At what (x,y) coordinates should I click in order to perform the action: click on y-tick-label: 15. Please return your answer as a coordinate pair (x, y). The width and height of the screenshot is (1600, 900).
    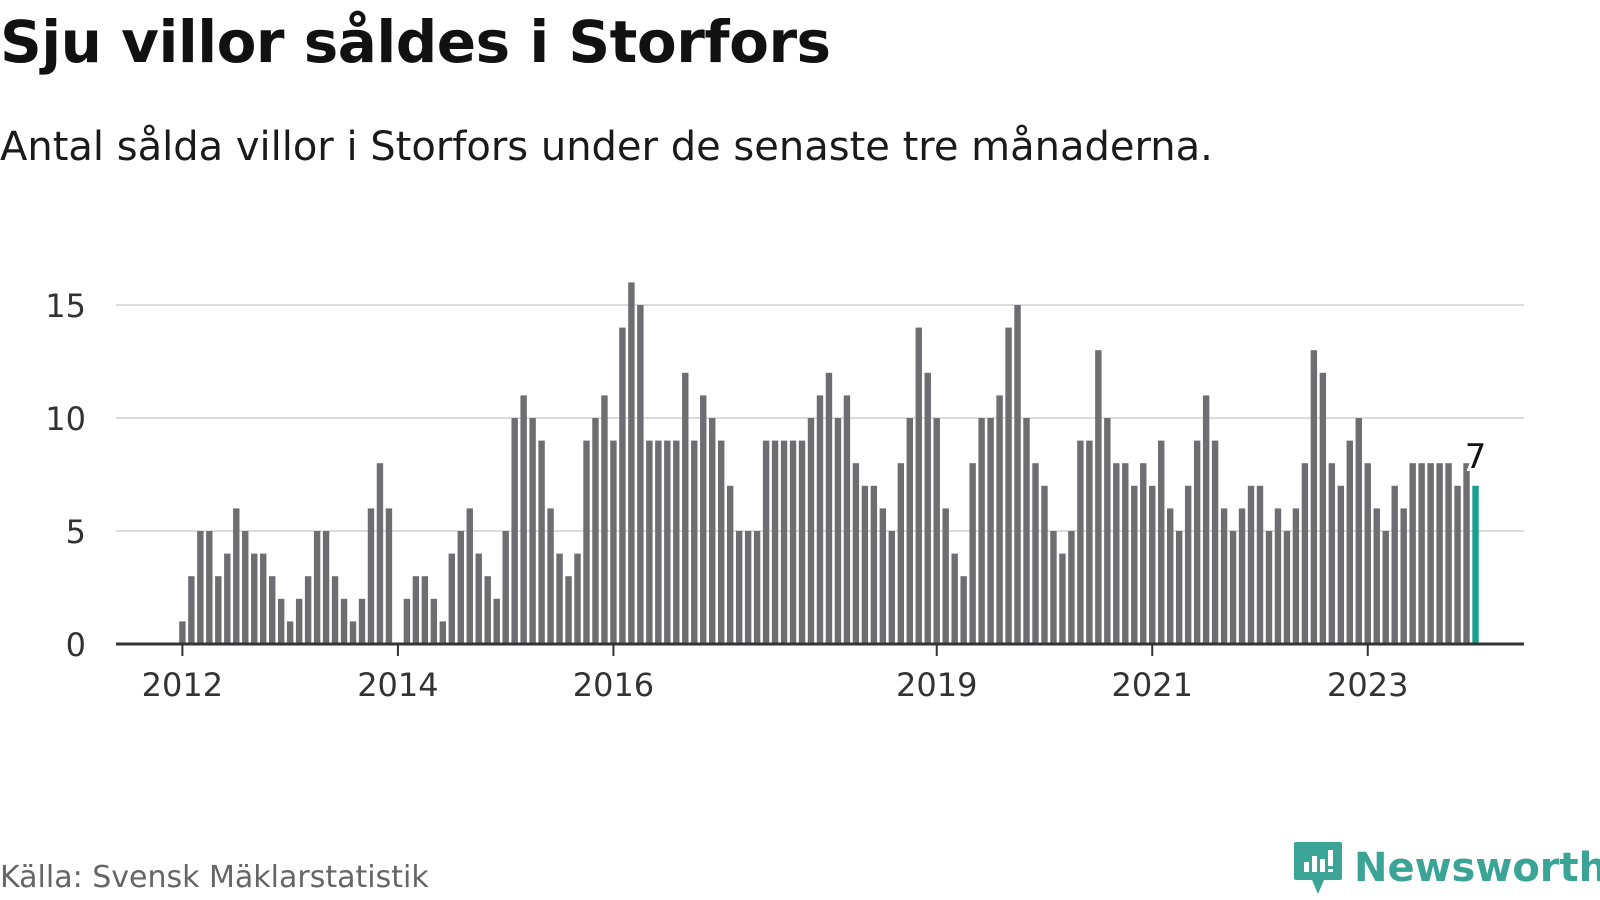
    Looking at the image, I should click on (65, 306).